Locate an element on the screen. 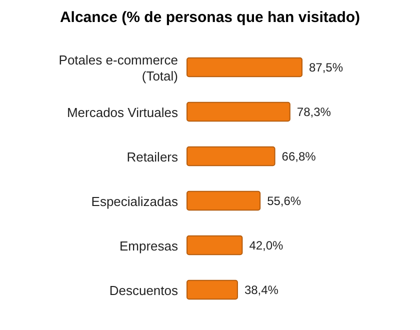 The width and height of the screenshot is (420, 330). data-label: 55,6% is located at coordinates (284, 201).